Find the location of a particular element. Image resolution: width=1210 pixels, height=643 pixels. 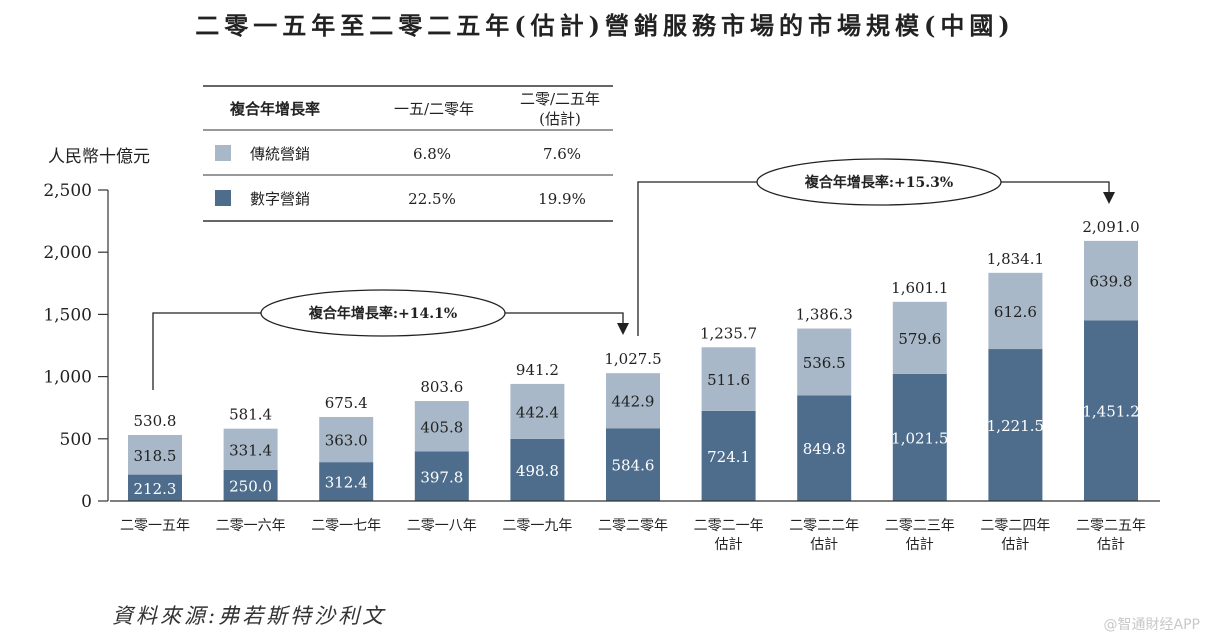

data-label-total: 2,091.0 is located at coordinates (1110, 227).